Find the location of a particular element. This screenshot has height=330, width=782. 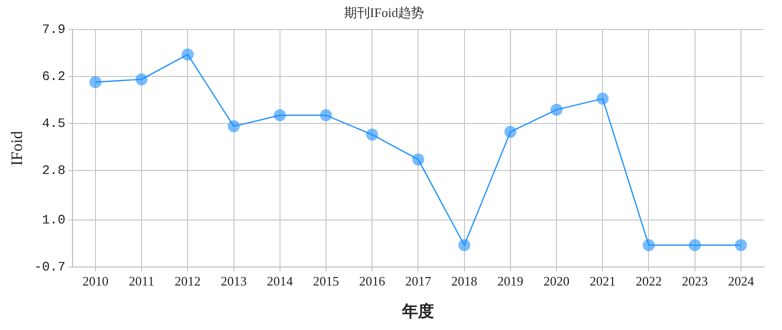

y-tick-label: 4.5 is located at coordinates (54, 123).